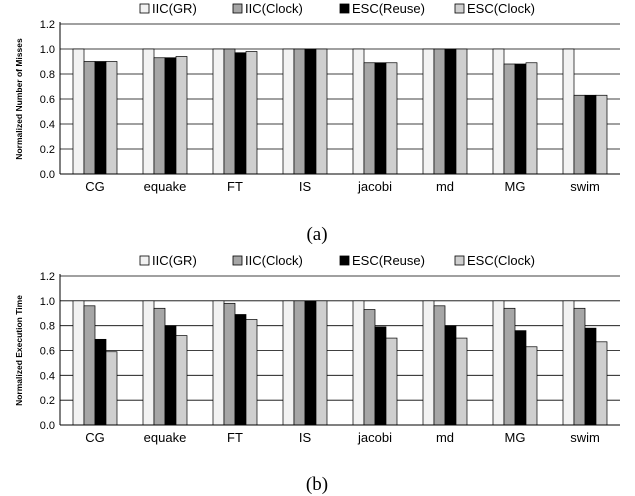 This screenshot has width=635, height=496. Describe the element at coordinates (388, 260) in the screenshot. I see `legend-label: ESC(Reuse)` at that location.